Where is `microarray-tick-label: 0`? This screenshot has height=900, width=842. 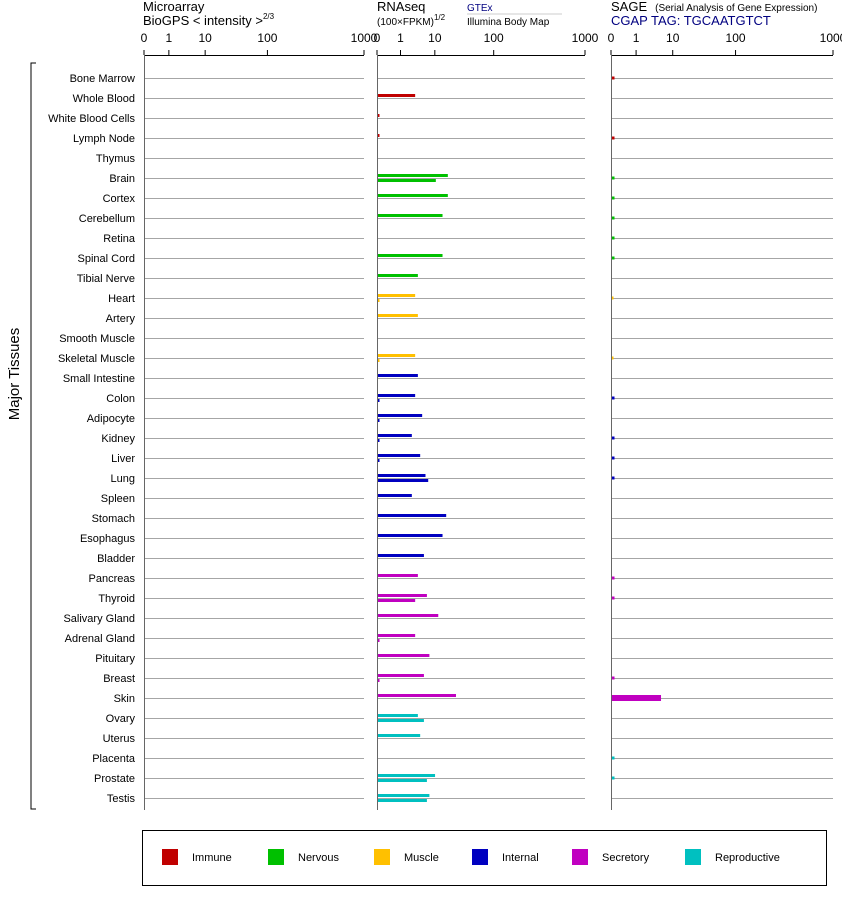 microarray-tick-label: 0 is located at coordinates (144, 38).